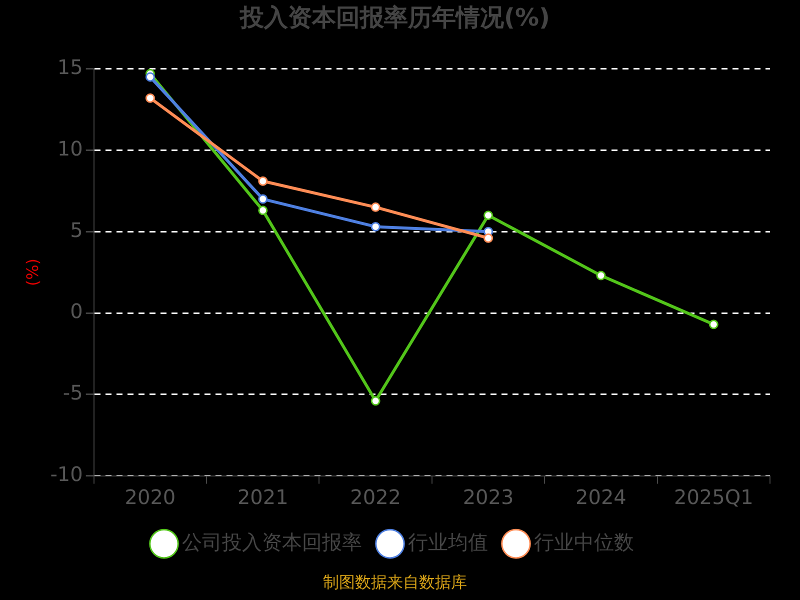 This screenshot has width=800, height=600. What do you see at coordinates (448, 542) in the screenshot?
I see `legend-label: 行业均值` at bounding box center [448, 542].